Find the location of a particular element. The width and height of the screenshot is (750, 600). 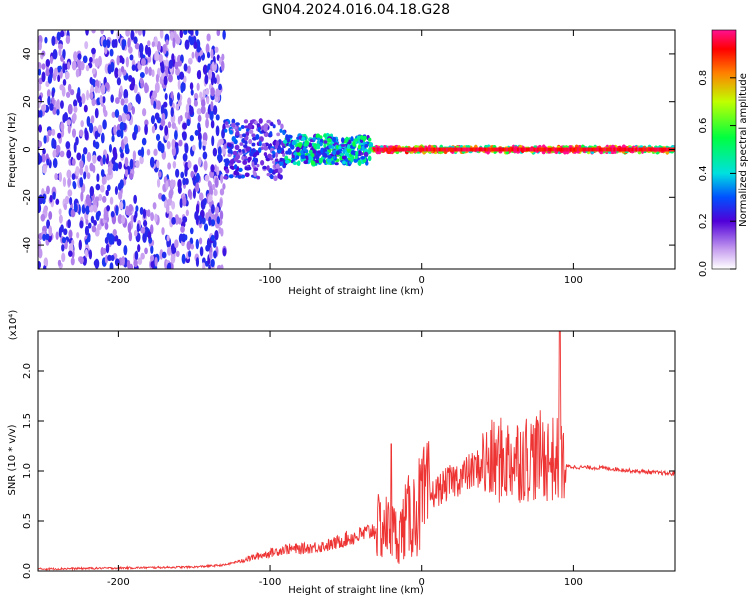

colorbar-tick-label: 0.8 is located at coordinates (703, 78).